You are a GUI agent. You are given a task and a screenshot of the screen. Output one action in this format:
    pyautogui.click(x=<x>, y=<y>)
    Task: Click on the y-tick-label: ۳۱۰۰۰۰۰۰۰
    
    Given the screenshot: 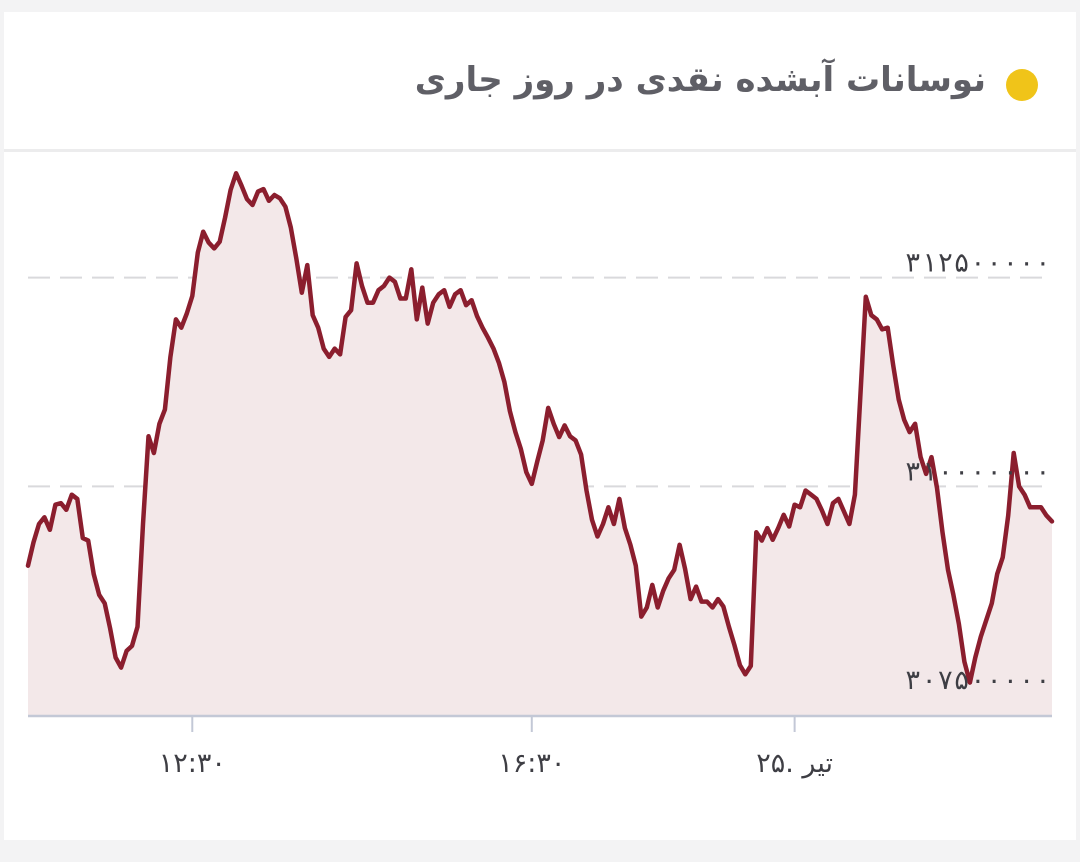 What is the action you would take?
    pyautogui.click(x=978, y=471)
    